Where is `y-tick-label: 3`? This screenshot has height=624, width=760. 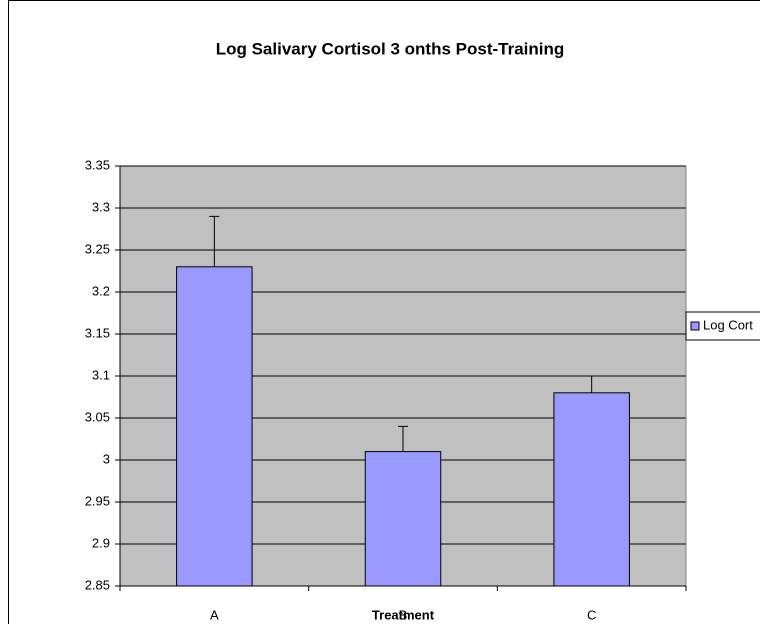
y-tick-label: 3 is located at coordinates (106, 458).